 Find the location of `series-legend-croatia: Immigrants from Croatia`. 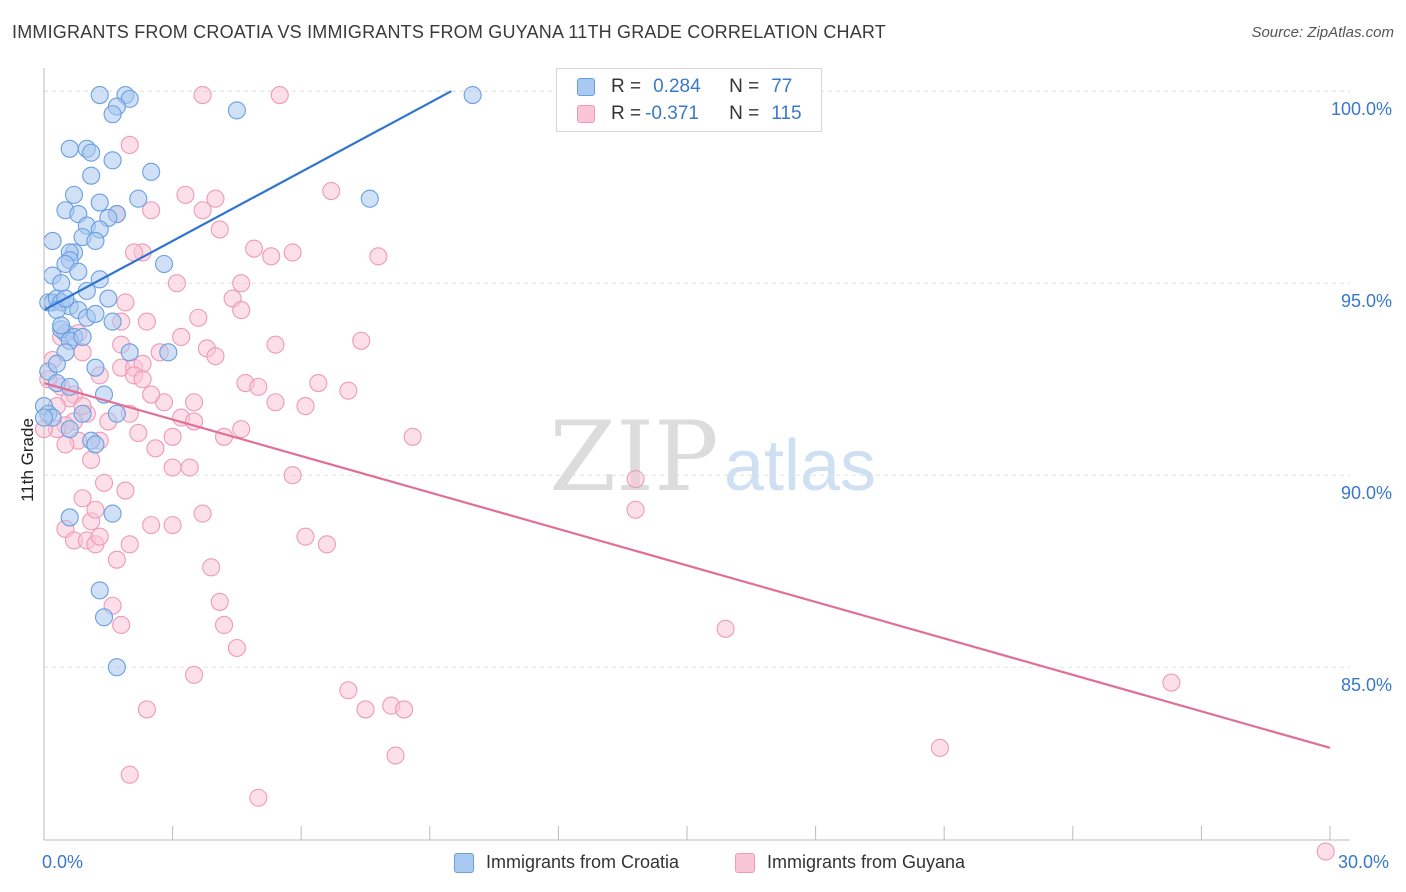

series-legend-croatia: Immigrants from Croatia is located at coordinates (566, 862).